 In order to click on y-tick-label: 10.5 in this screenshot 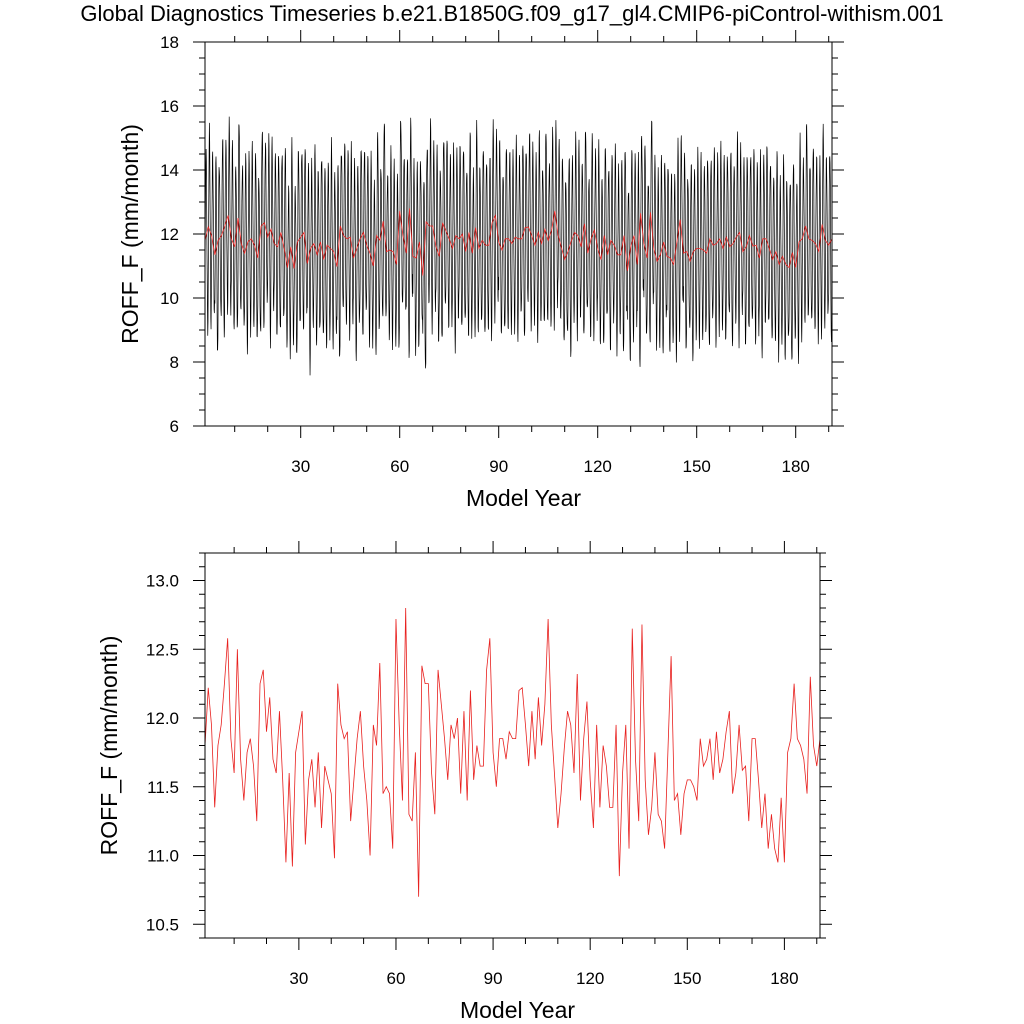, I will do `click(162, 924)`.